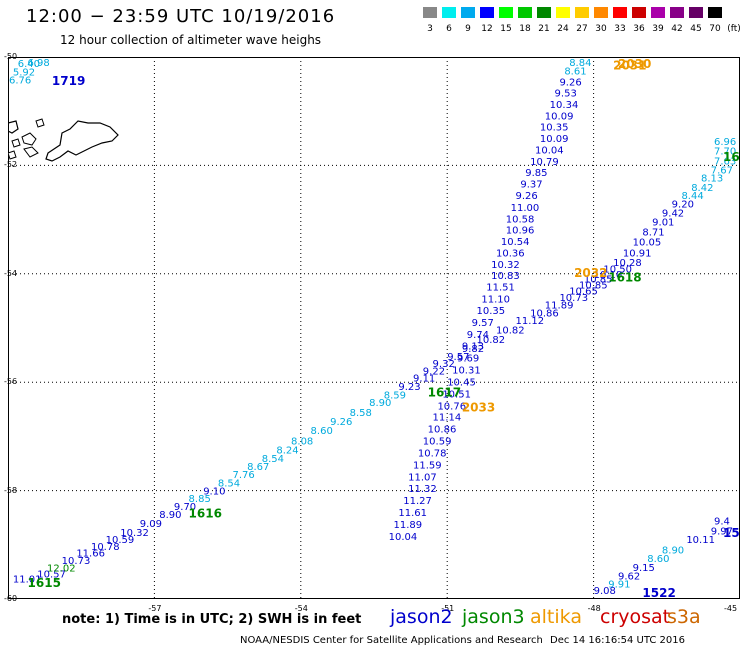 The width and height of the screenshot is (740, 650). I want to click on wave-height-value: 10.32, so click(134, 533).